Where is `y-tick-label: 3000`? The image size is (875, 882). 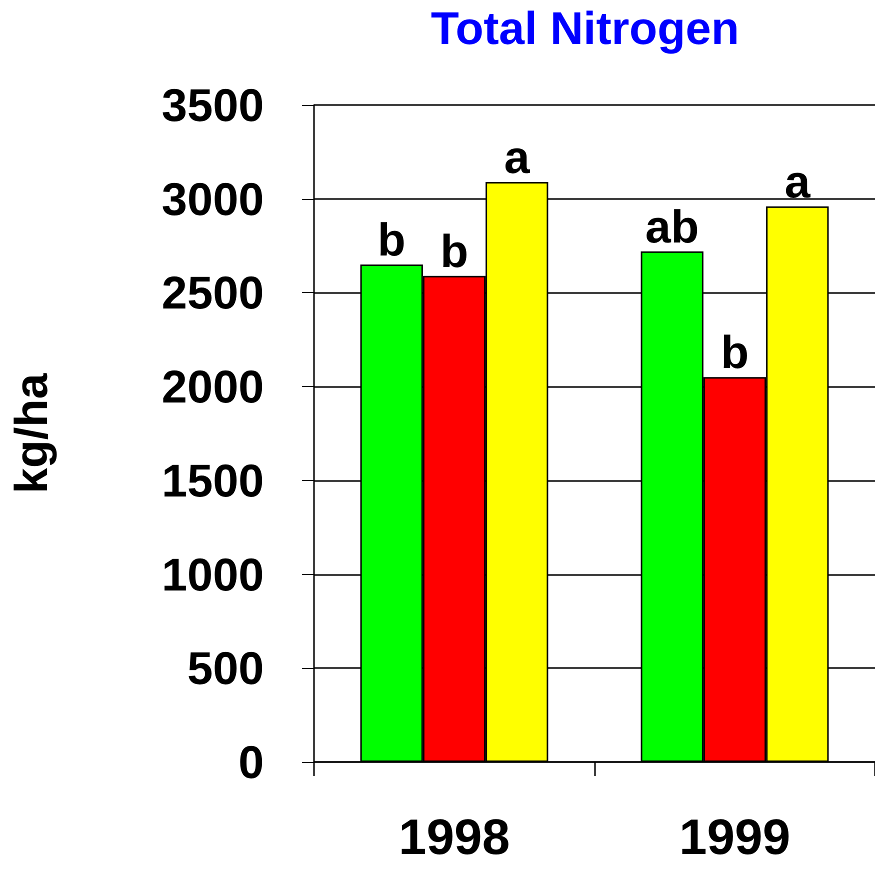 y-tick-label: 3000 is located at coordinates (213, 198).